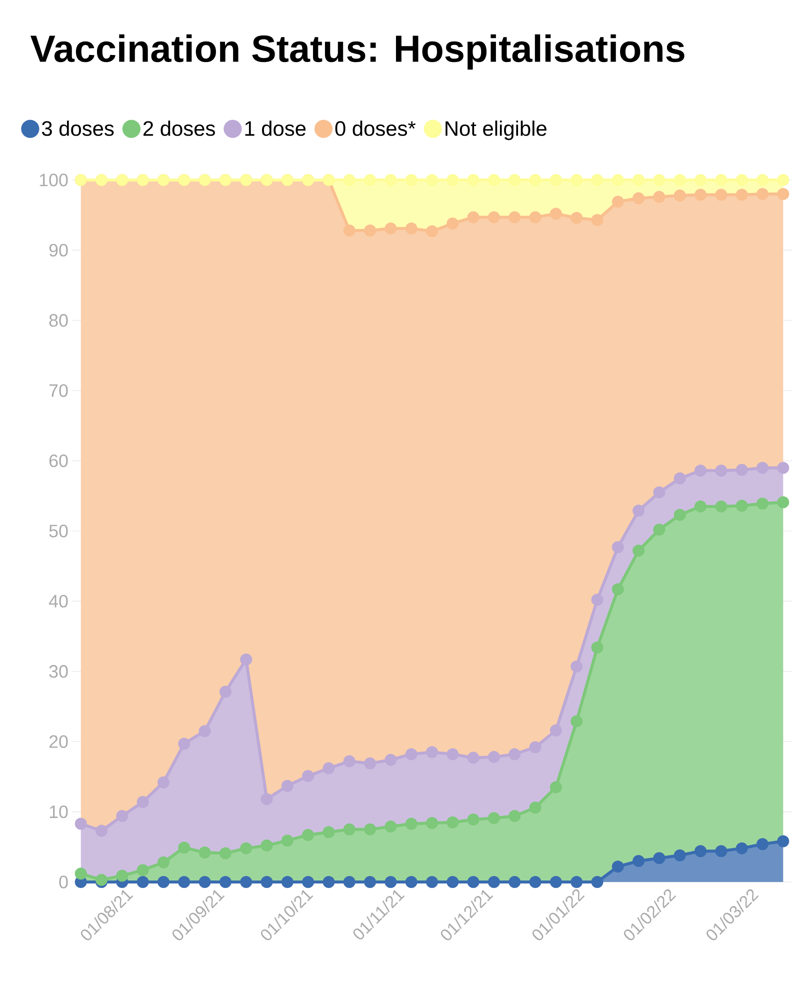 Image resolution: width=810 pixels, height=1000 pixels. I want to click on legend-label: 2 doses, so click(179, 128).